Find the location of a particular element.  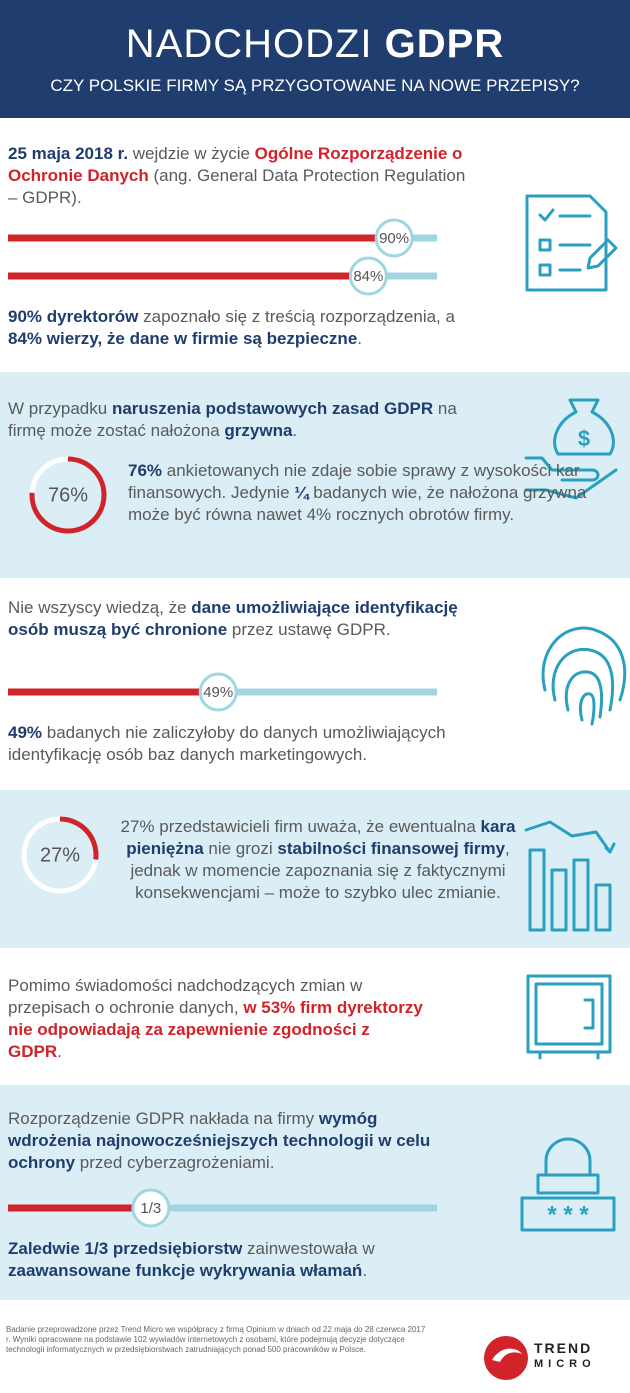

logo-icon is located at coordinates (506, 1358).